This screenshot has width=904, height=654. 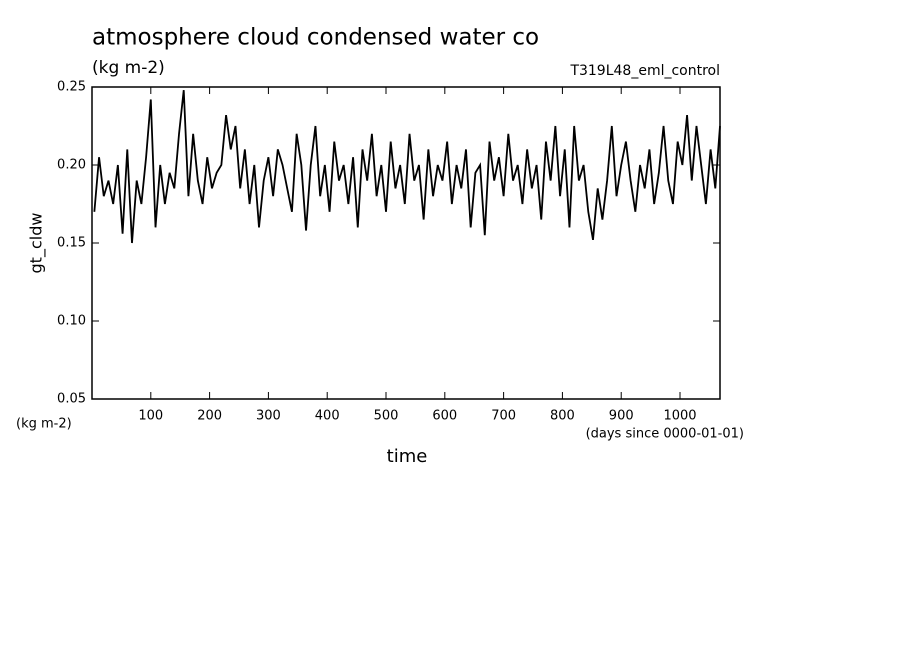 I want to click on x-tick-label: 1000, so click(x=679, y=416).